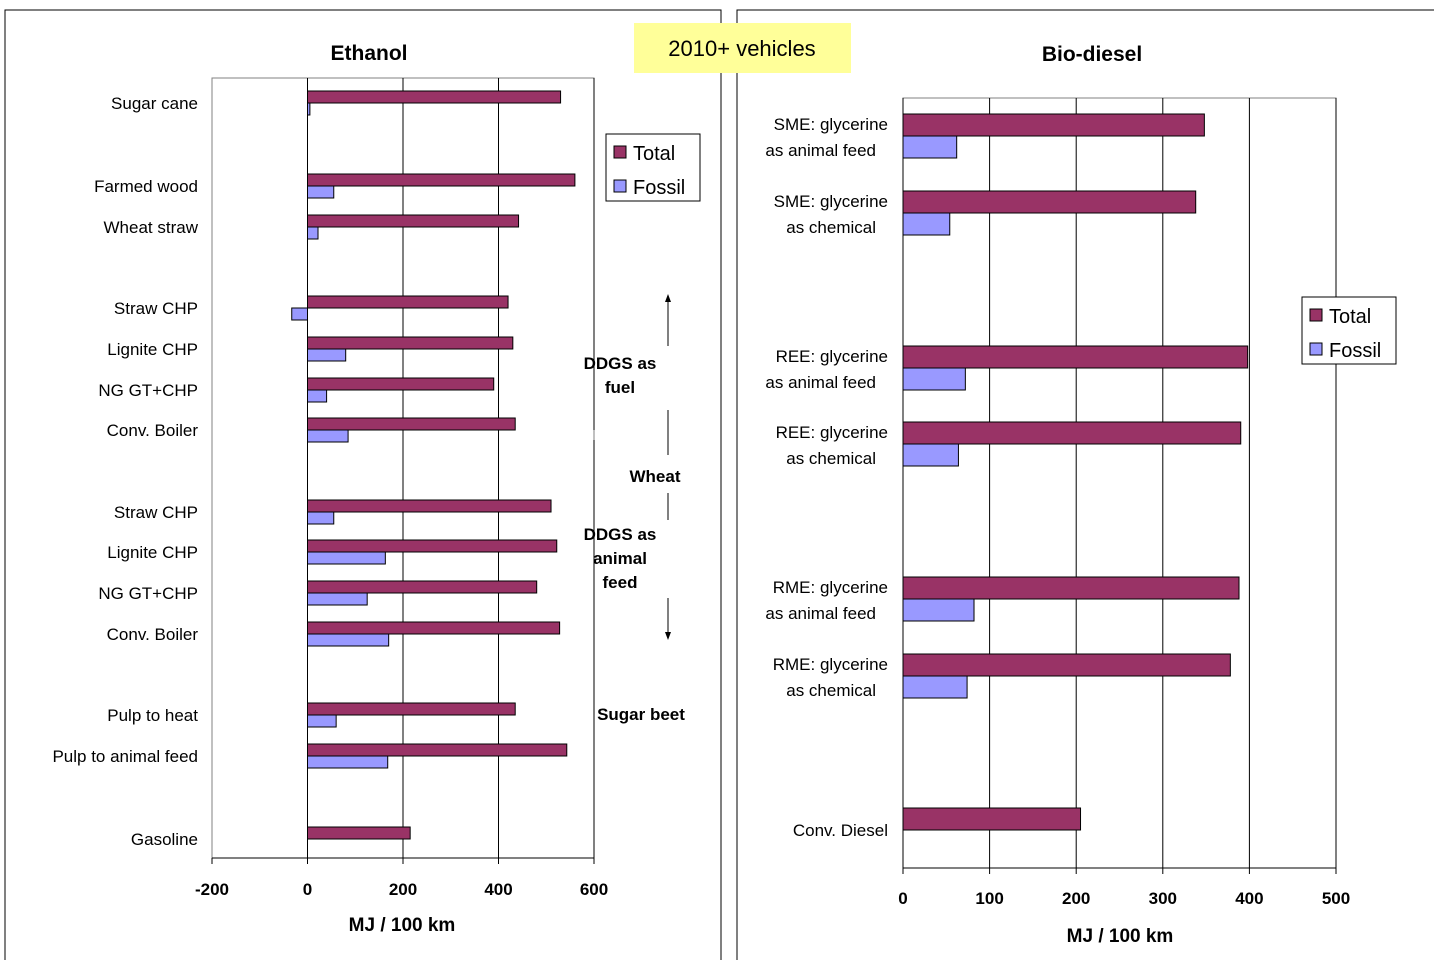 Image resolution: width=1434 pixels, height=960 pixels. Describe the element at coordinates (164, 839) in the screenshot. I see `category-label: Gasoline` at that location.